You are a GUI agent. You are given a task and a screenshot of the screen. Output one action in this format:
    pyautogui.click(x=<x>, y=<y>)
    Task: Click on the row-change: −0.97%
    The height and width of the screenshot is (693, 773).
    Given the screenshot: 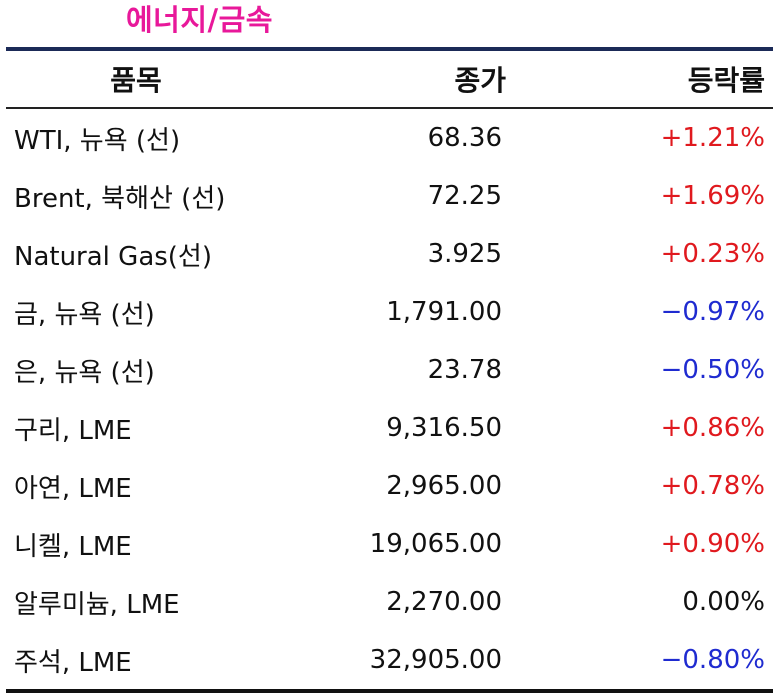 What is the action you would take?
    pyautogui.click(x=712, y=312)
    